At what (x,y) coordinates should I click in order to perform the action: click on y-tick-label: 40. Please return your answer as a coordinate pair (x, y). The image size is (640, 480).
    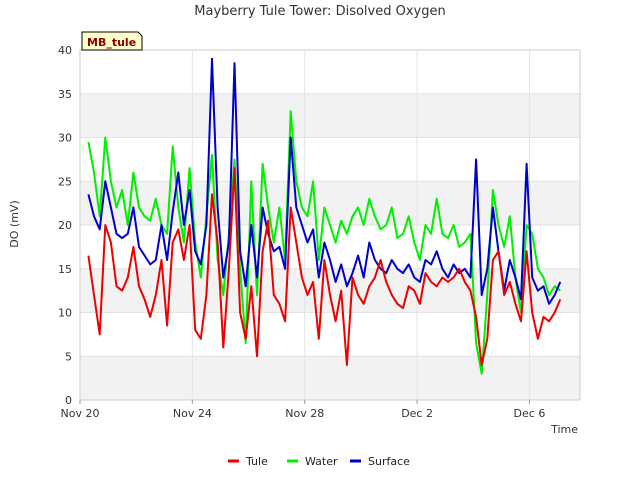
    Looking at the image, I should click on (65, 50).